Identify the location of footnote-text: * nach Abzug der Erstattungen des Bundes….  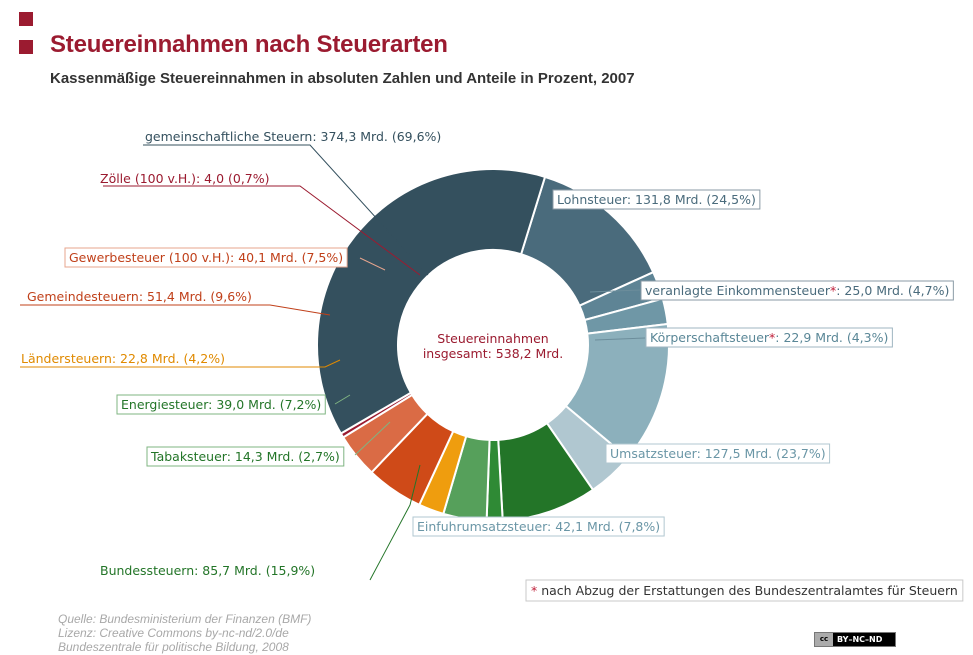
(744, 590).